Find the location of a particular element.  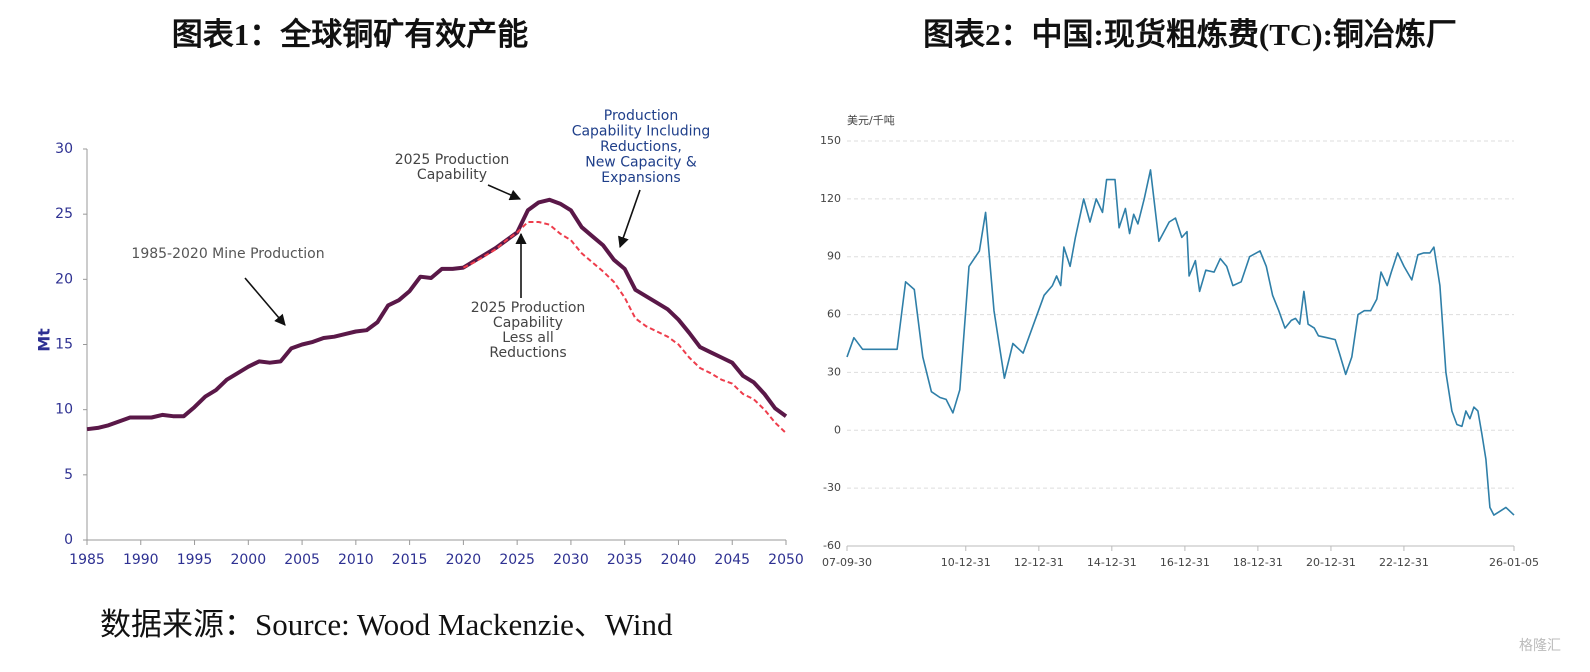

annotation: Expansions is located at coordinates (640, 178).